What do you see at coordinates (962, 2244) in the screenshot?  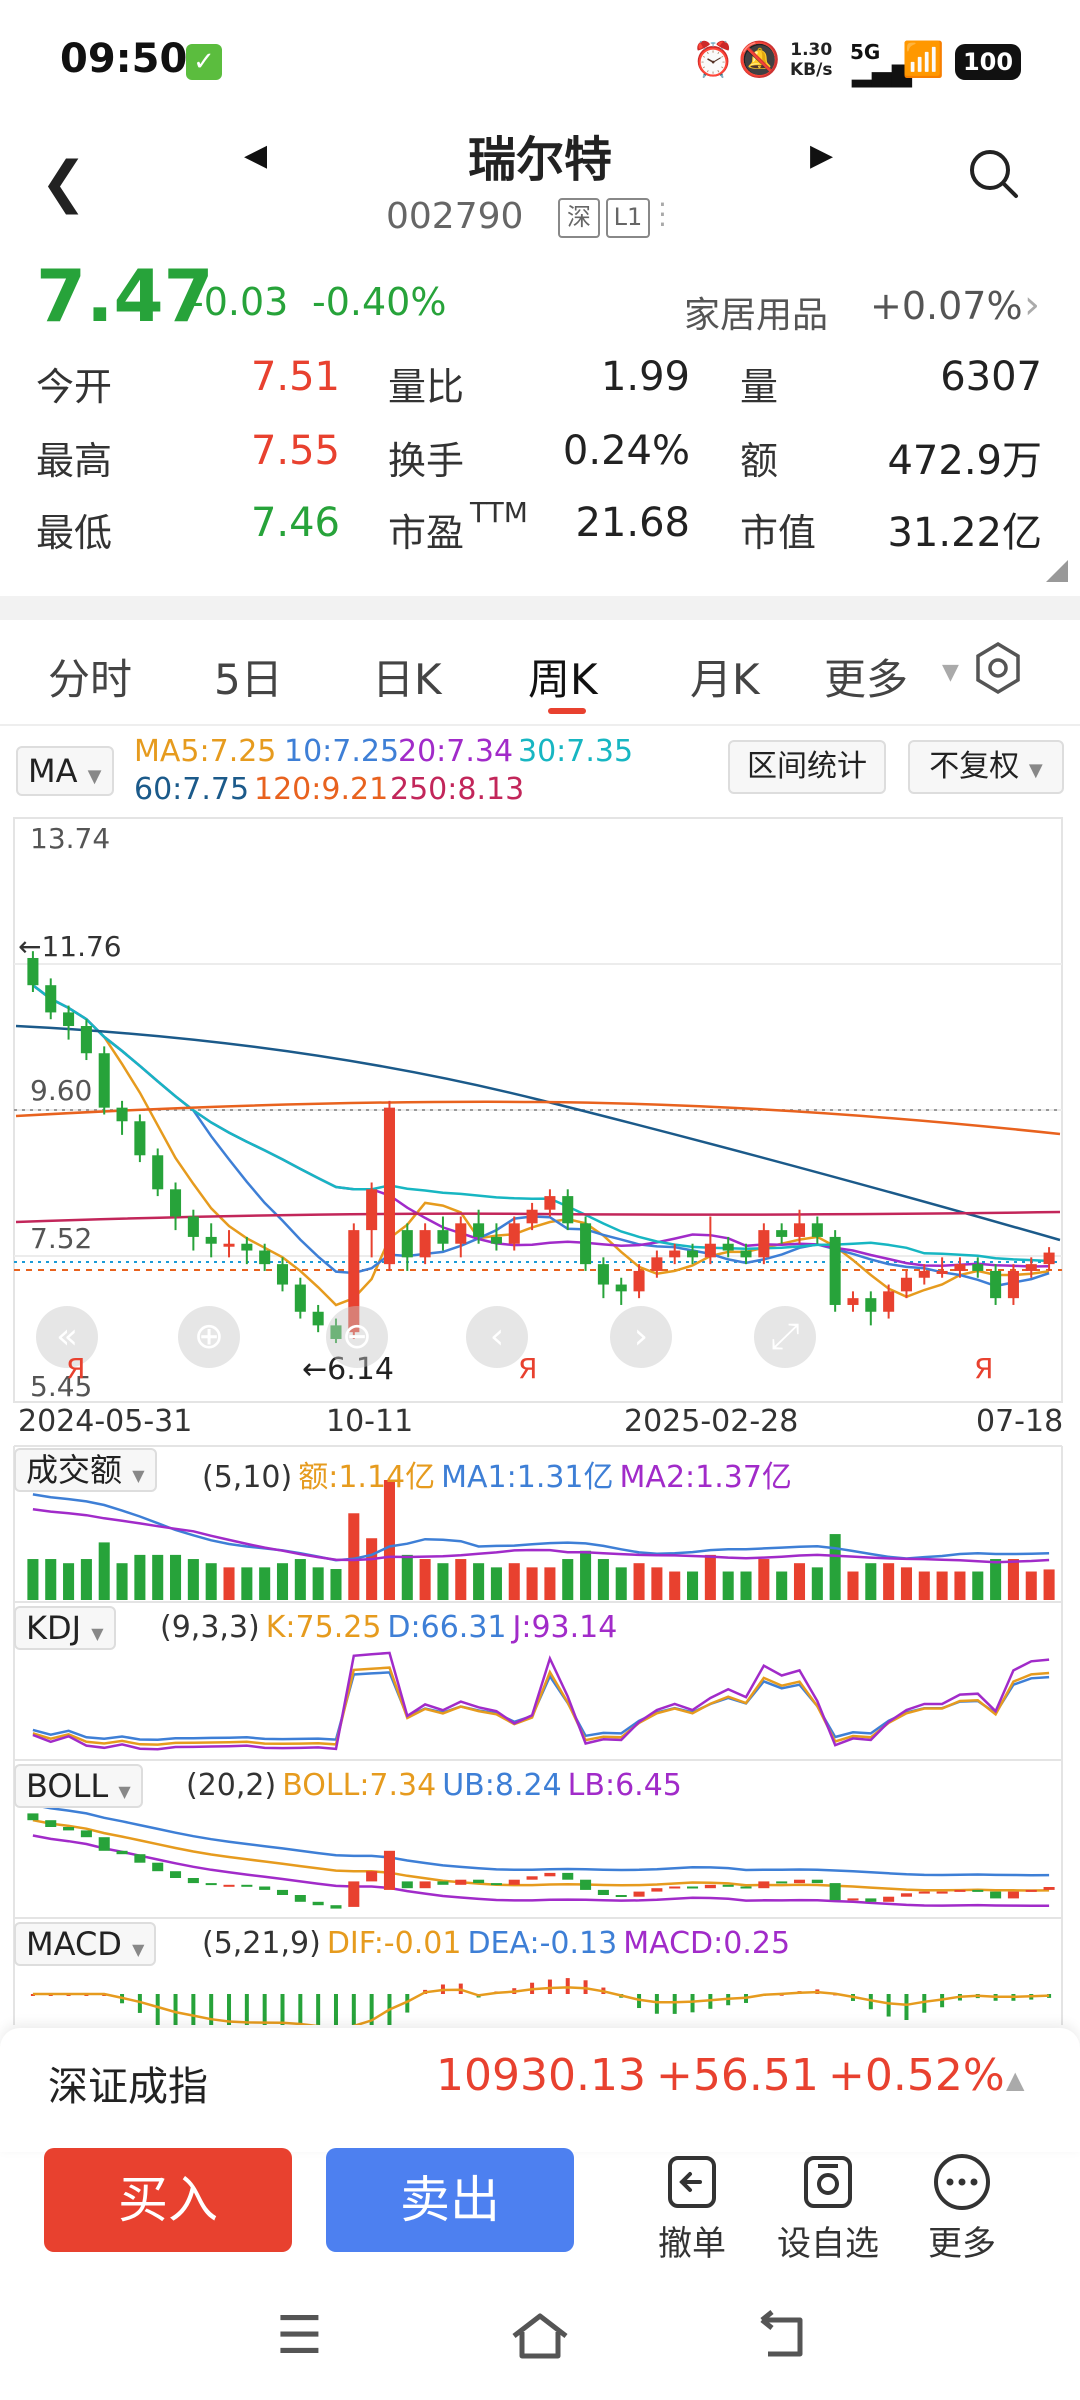 I see `more-options-label: 更多` at bounding box center [962, 2244].